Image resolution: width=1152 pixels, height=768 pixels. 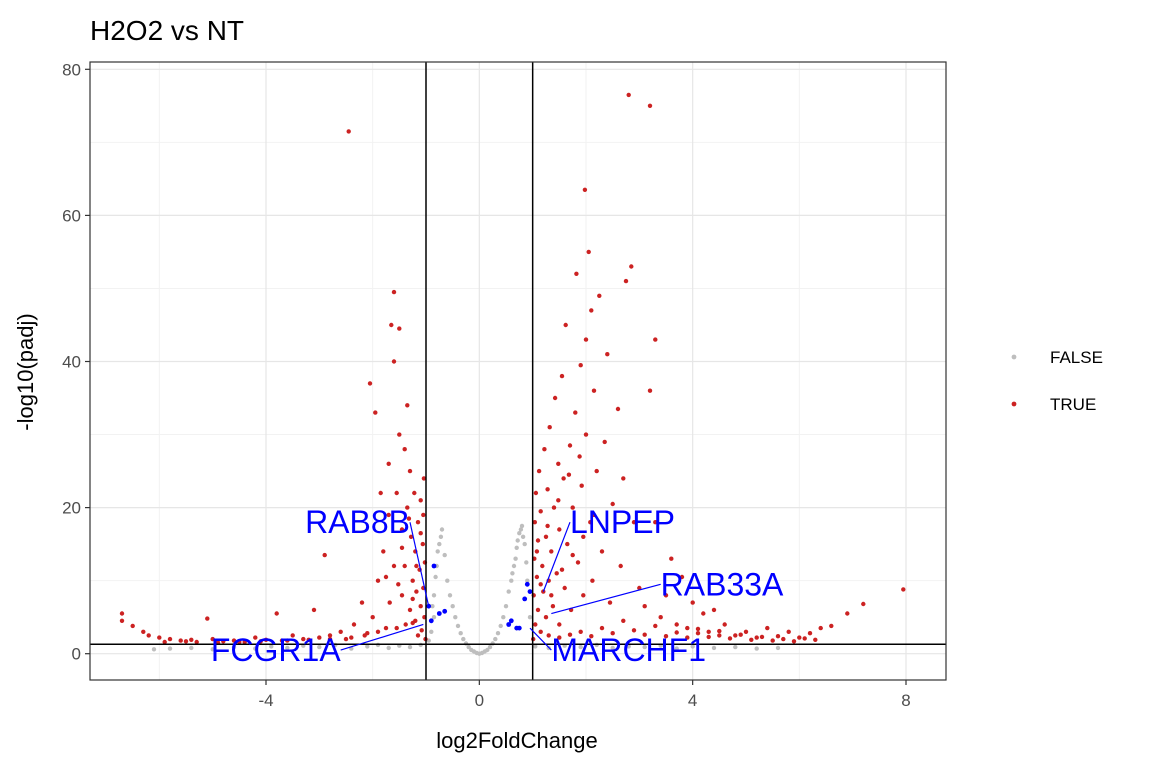 What do you see at coordinates (71, 362) in the screenshot?
I see `y-tick-label: 40` at bounding box center [71, 362].